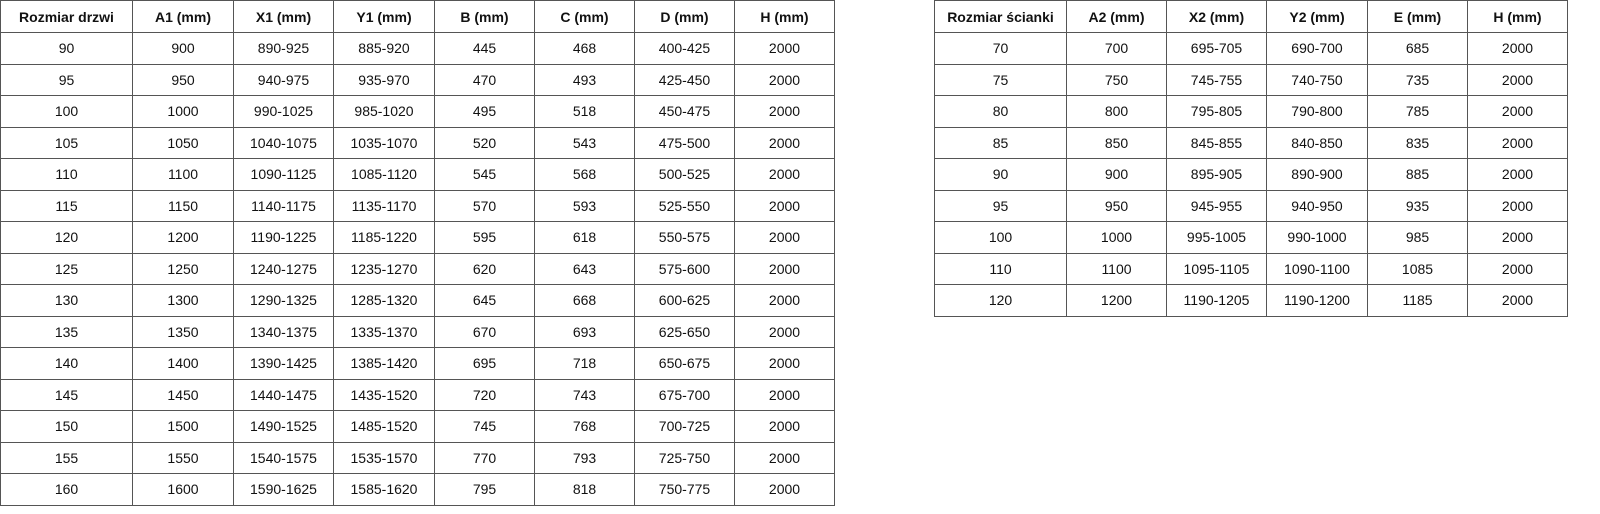 Image resolution: width=1600 pixels, height=514 pixels. I want to click on table-cell: 743, so click(584, 394).